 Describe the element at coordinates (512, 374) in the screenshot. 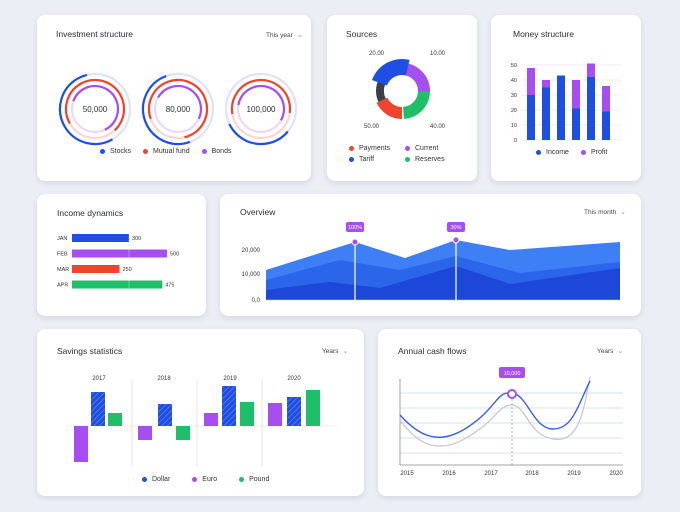

I see `marker-label: 10,000` at that location.